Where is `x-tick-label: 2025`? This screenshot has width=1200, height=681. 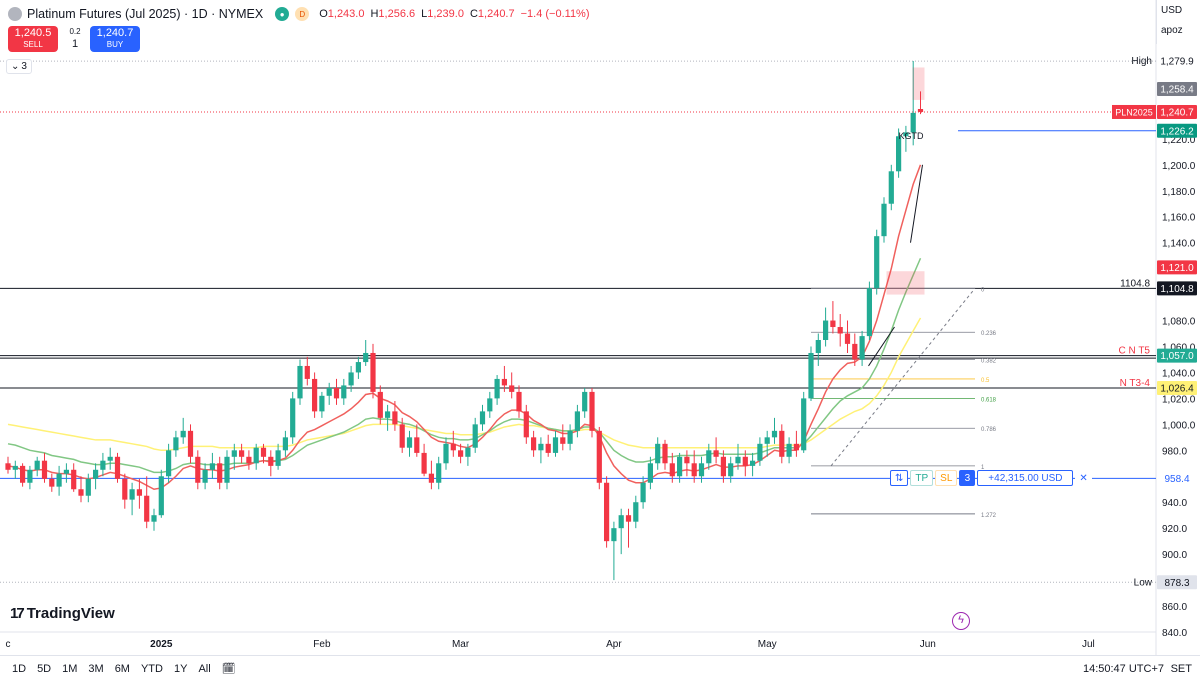 x-tick-label: 2025 is located at coordinates (161, 644).